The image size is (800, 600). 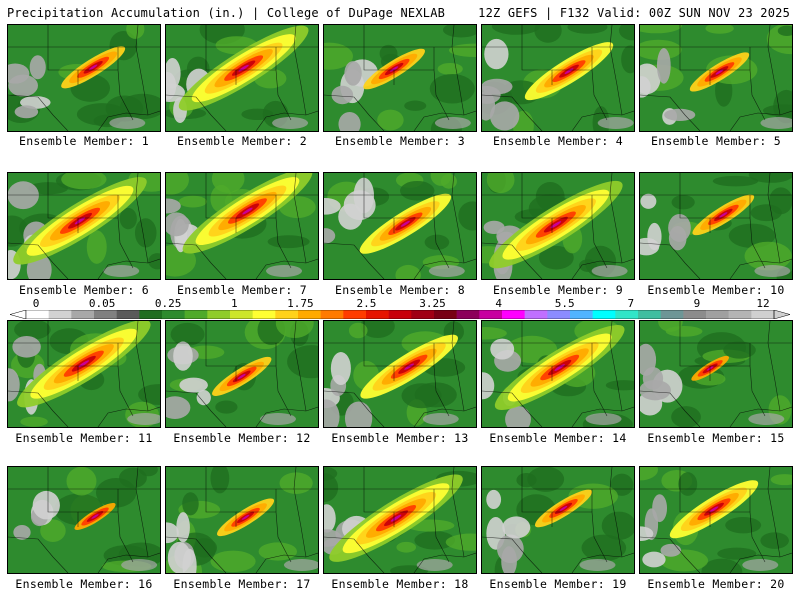 What do you see at coordinates (564, 303) in the screenshot?
I see `colorbar-tick-label: 5.5` at bounding box center [564, 303].